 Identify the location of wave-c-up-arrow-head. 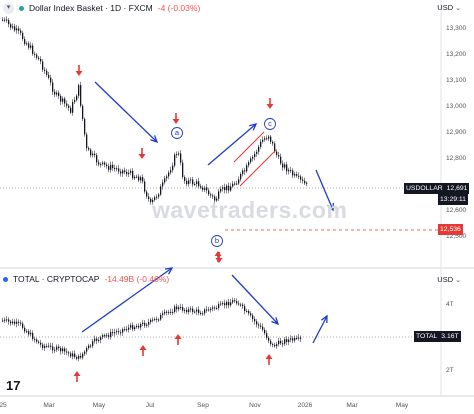
(253, 127).